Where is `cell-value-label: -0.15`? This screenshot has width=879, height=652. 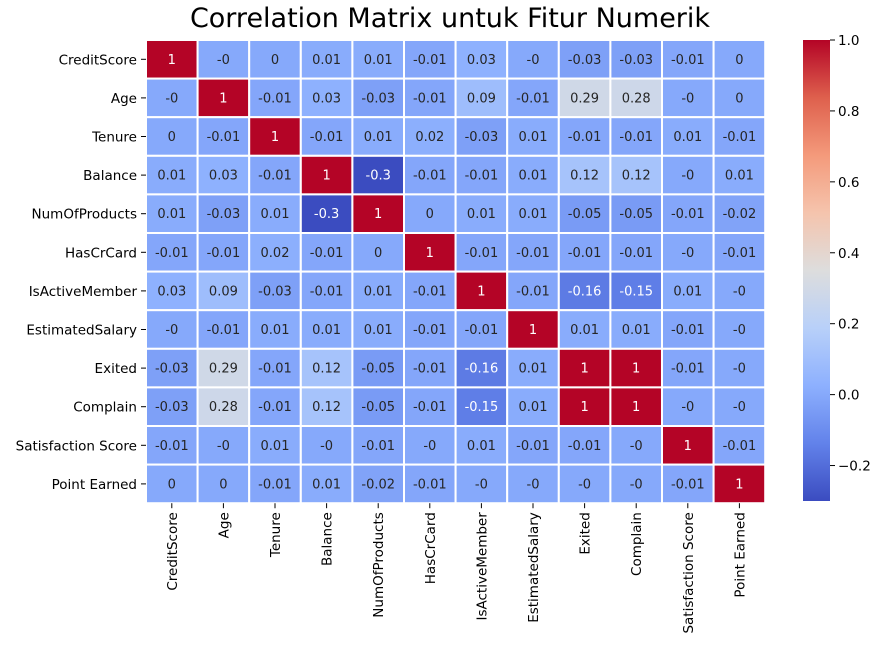
cell-value-label: -0.15 is located at coordinates (482, 407).